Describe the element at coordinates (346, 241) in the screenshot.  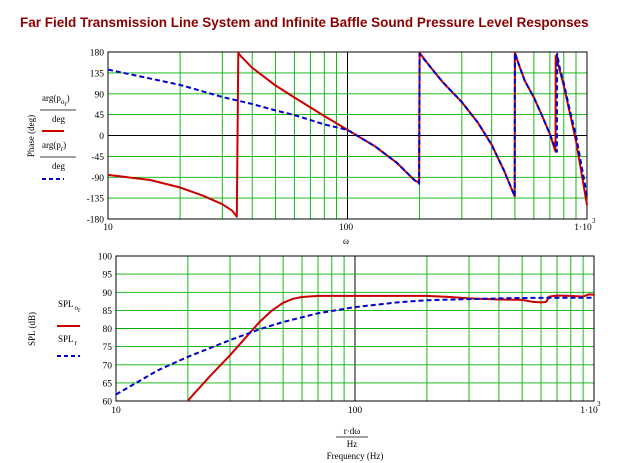
I see `phase-x-axis-label: ω` at that location.